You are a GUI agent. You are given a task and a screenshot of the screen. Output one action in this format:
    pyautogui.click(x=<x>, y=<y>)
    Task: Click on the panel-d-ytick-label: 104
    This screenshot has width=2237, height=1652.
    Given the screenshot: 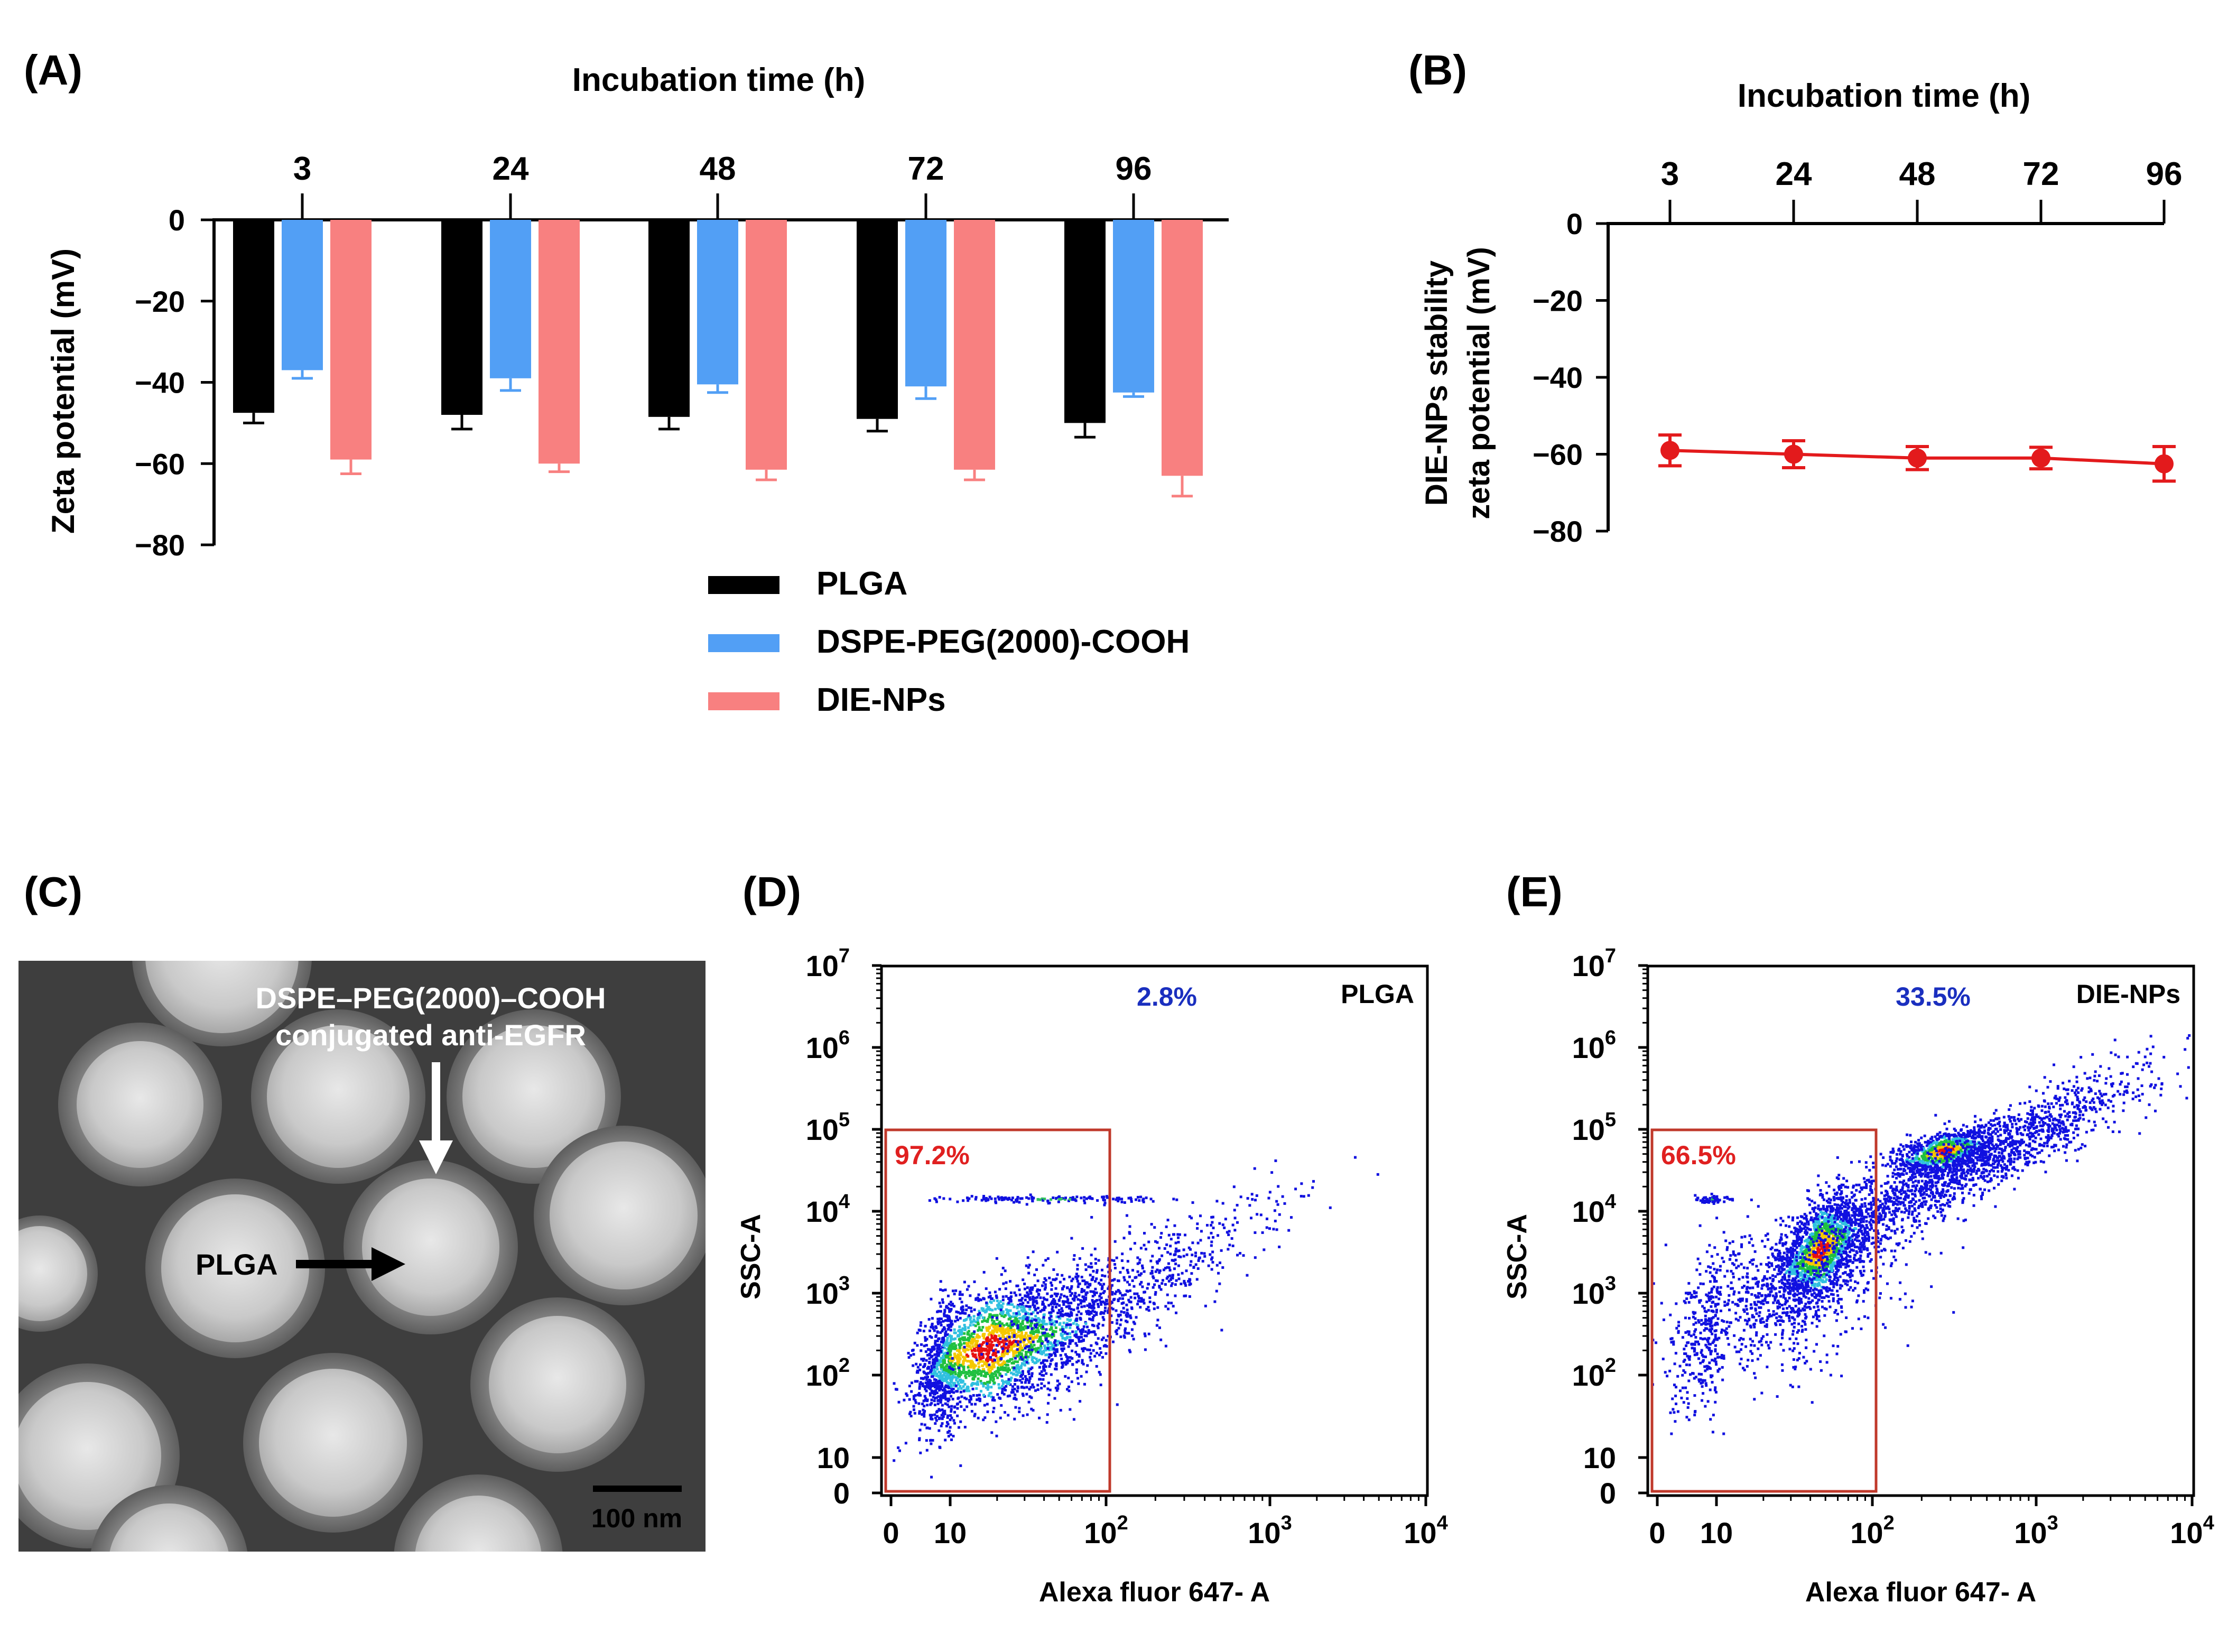 What is the action you would take?
    pyautogui.click(x=828, y=1209)
    